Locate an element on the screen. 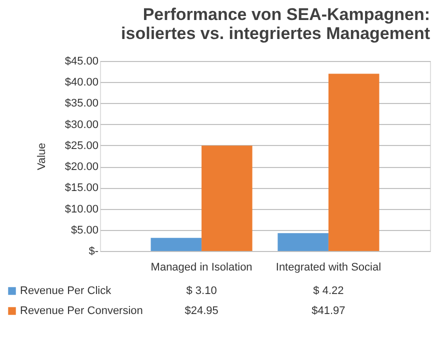 This screenshot has width=445, height=343. y-axis-title: Value is located at coordinates (42, 156).